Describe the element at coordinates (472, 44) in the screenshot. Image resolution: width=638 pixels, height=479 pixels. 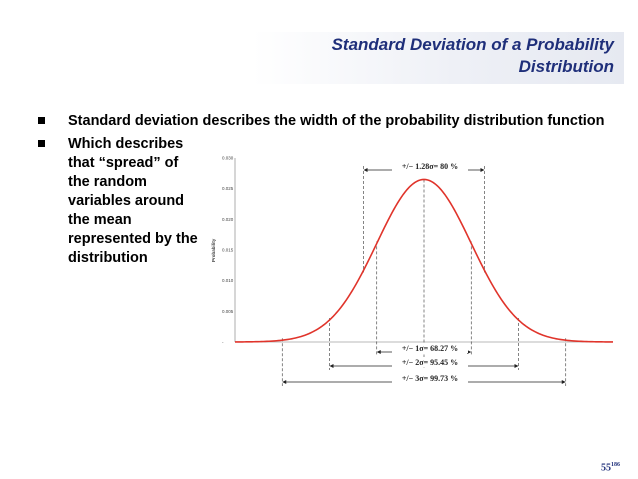
I see `slide-title-line-1: Standard Deviation of a Probability` at that location.